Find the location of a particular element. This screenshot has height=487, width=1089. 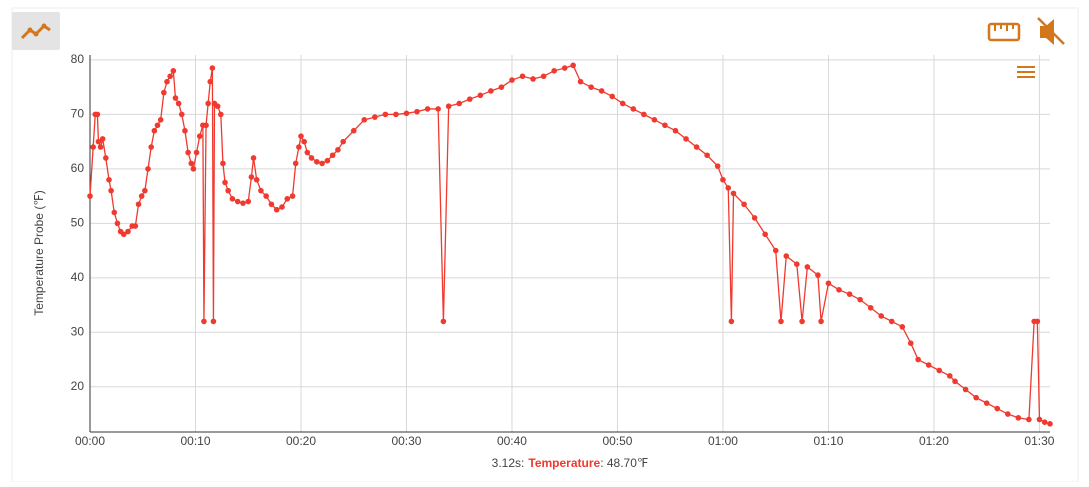

ruler-button is located at coordinates (1004, 32).